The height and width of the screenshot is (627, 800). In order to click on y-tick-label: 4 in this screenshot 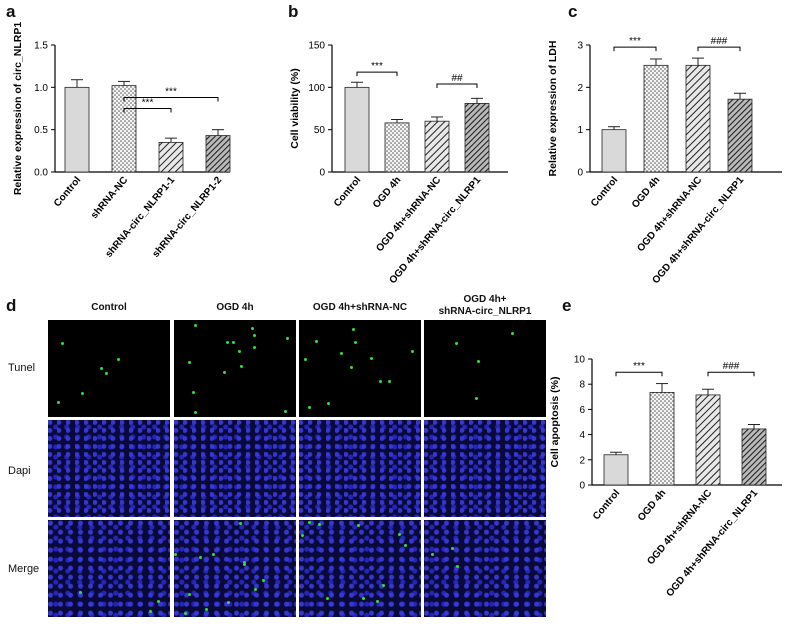, I will do `click(582, 435)`.